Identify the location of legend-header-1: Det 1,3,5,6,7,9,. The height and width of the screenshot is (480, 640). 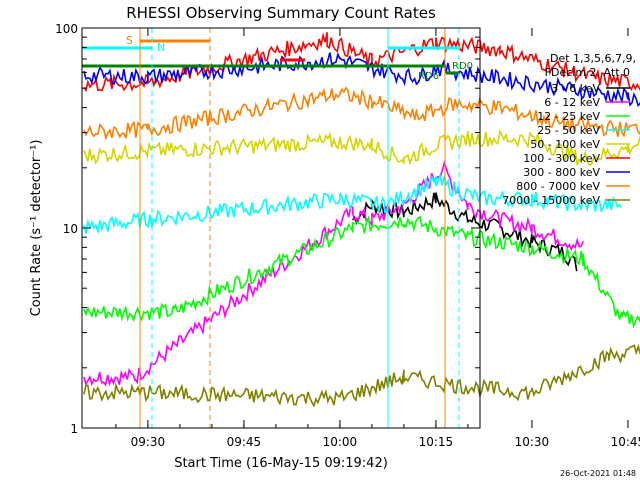
(593, 58).